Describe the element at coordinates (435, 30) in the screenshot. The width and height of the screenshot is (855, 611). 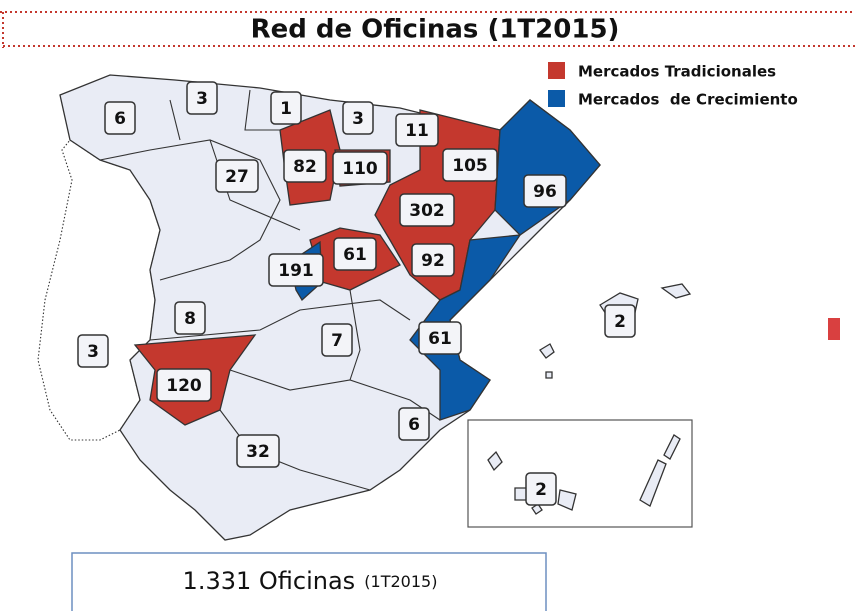
I see `title: Red de Oficinas (1T2015)` at that location.